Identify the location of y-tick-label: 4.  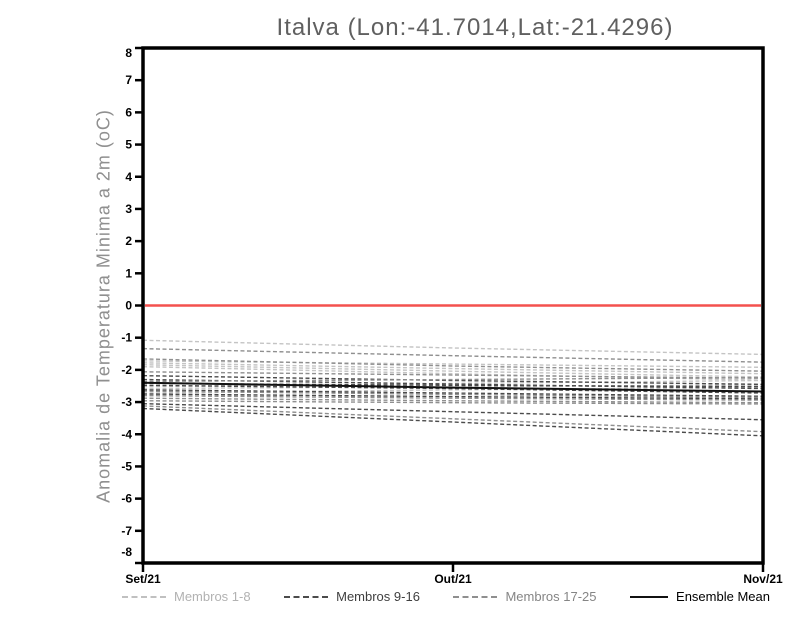
(128, 177).